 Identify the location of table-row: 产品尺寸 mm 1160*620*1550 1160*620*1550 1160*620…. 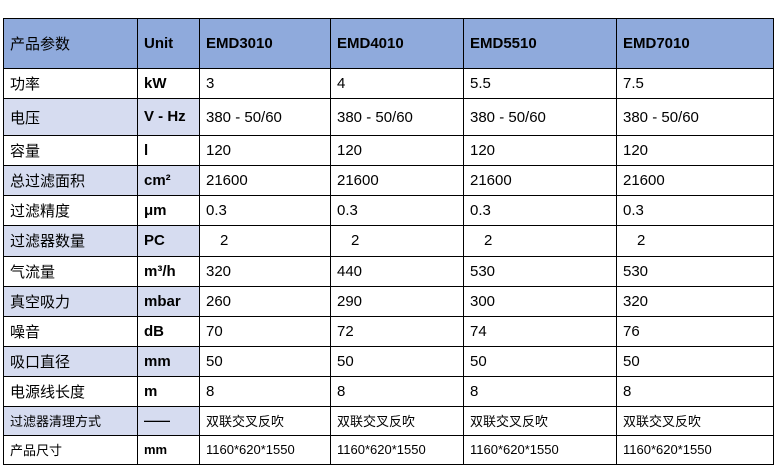
(388, 450).